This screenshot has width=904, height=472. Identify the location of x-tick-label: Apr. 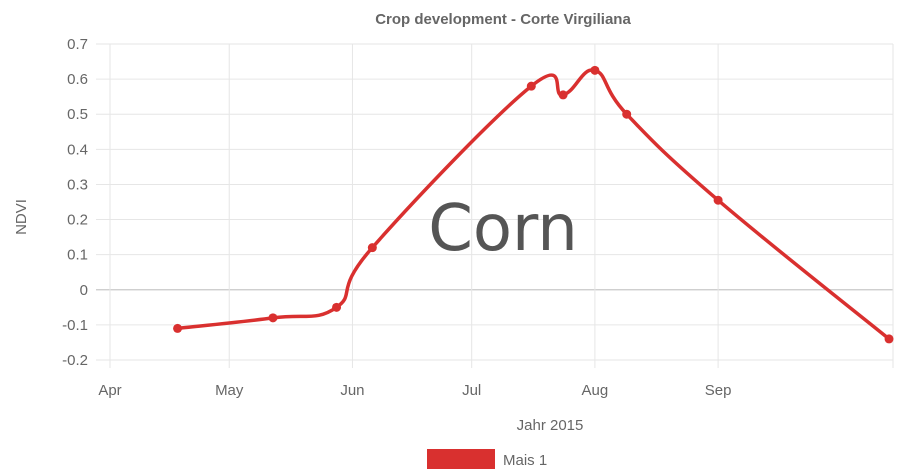
(109, 390).